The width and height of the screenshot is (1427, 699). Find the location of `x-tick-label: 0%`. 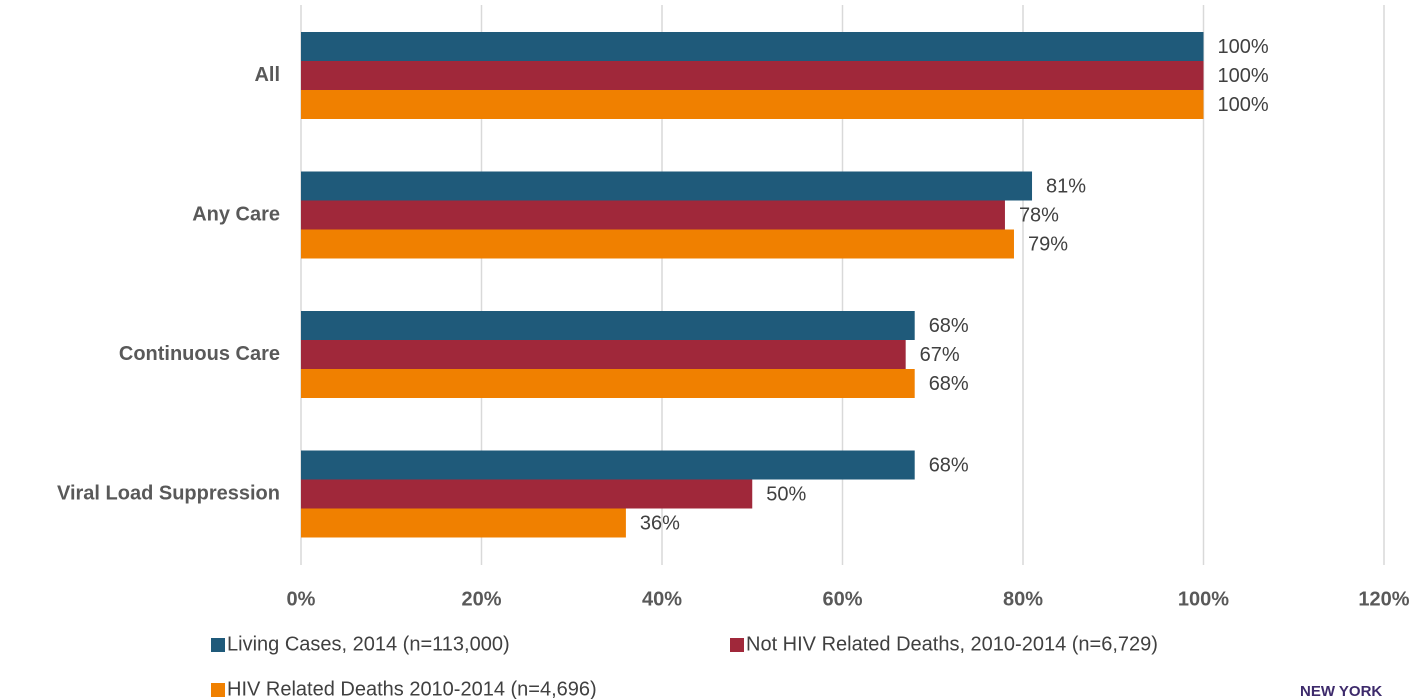

x-tick-label: 0% is located at coordinates (301, 599).